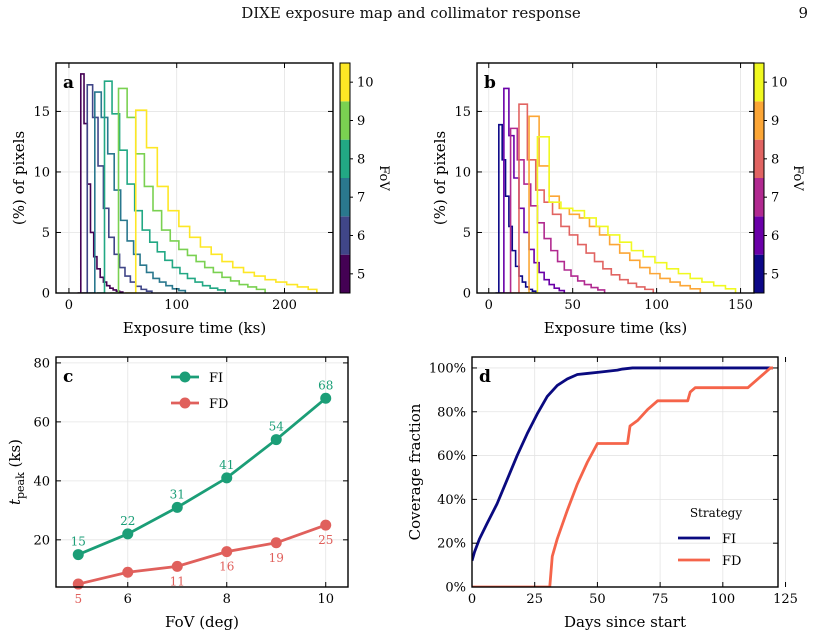  Describe the element at coordinates (451, 456) in the screenshot. I see `y-tick-label: 60%` at that location.